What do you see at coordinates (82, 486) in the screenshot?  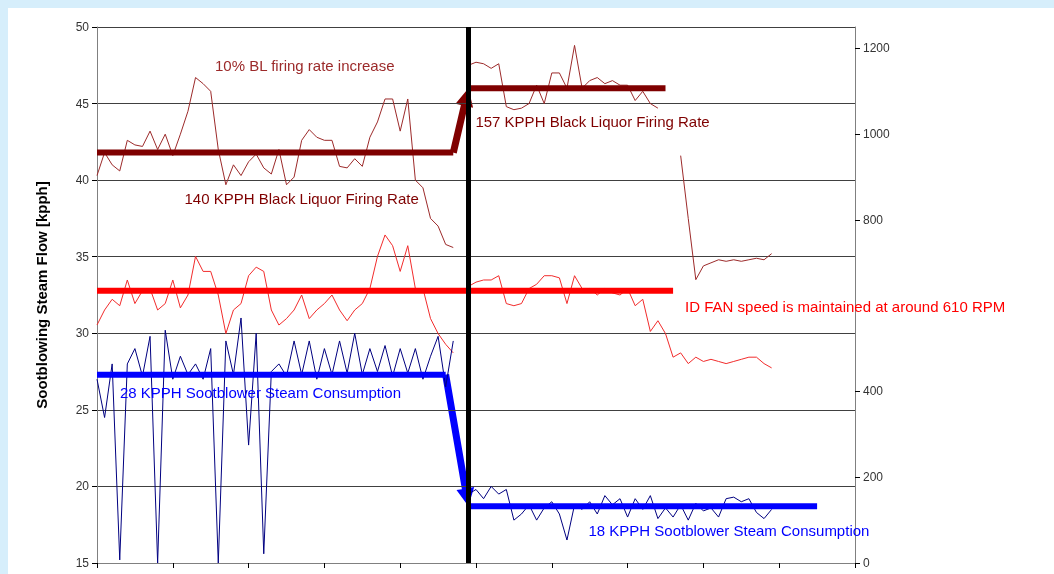 I see `y-tick-label: 20` at bounding box center [82, 486].